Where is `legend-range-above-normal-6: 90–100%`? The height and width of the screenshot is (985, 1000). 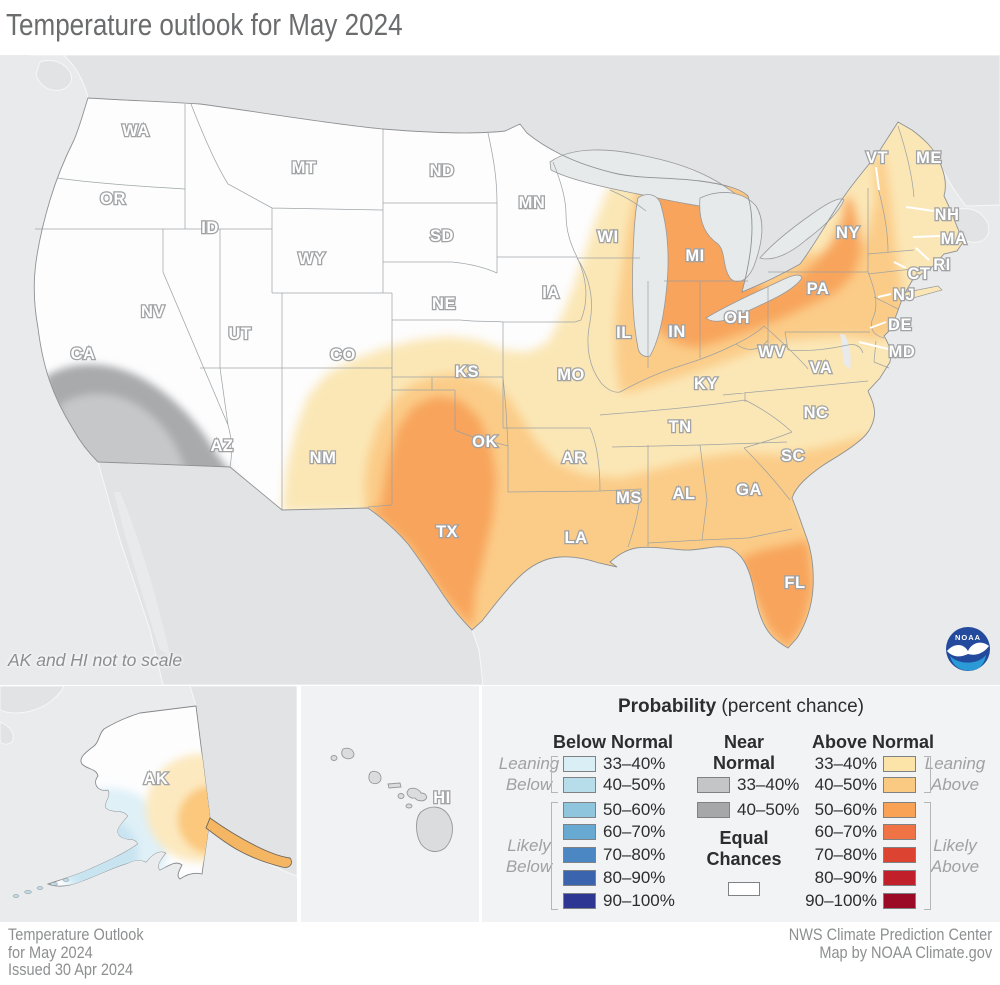 legend-range-above-normal-6: 90–100% is located at coordinates (841, 900).